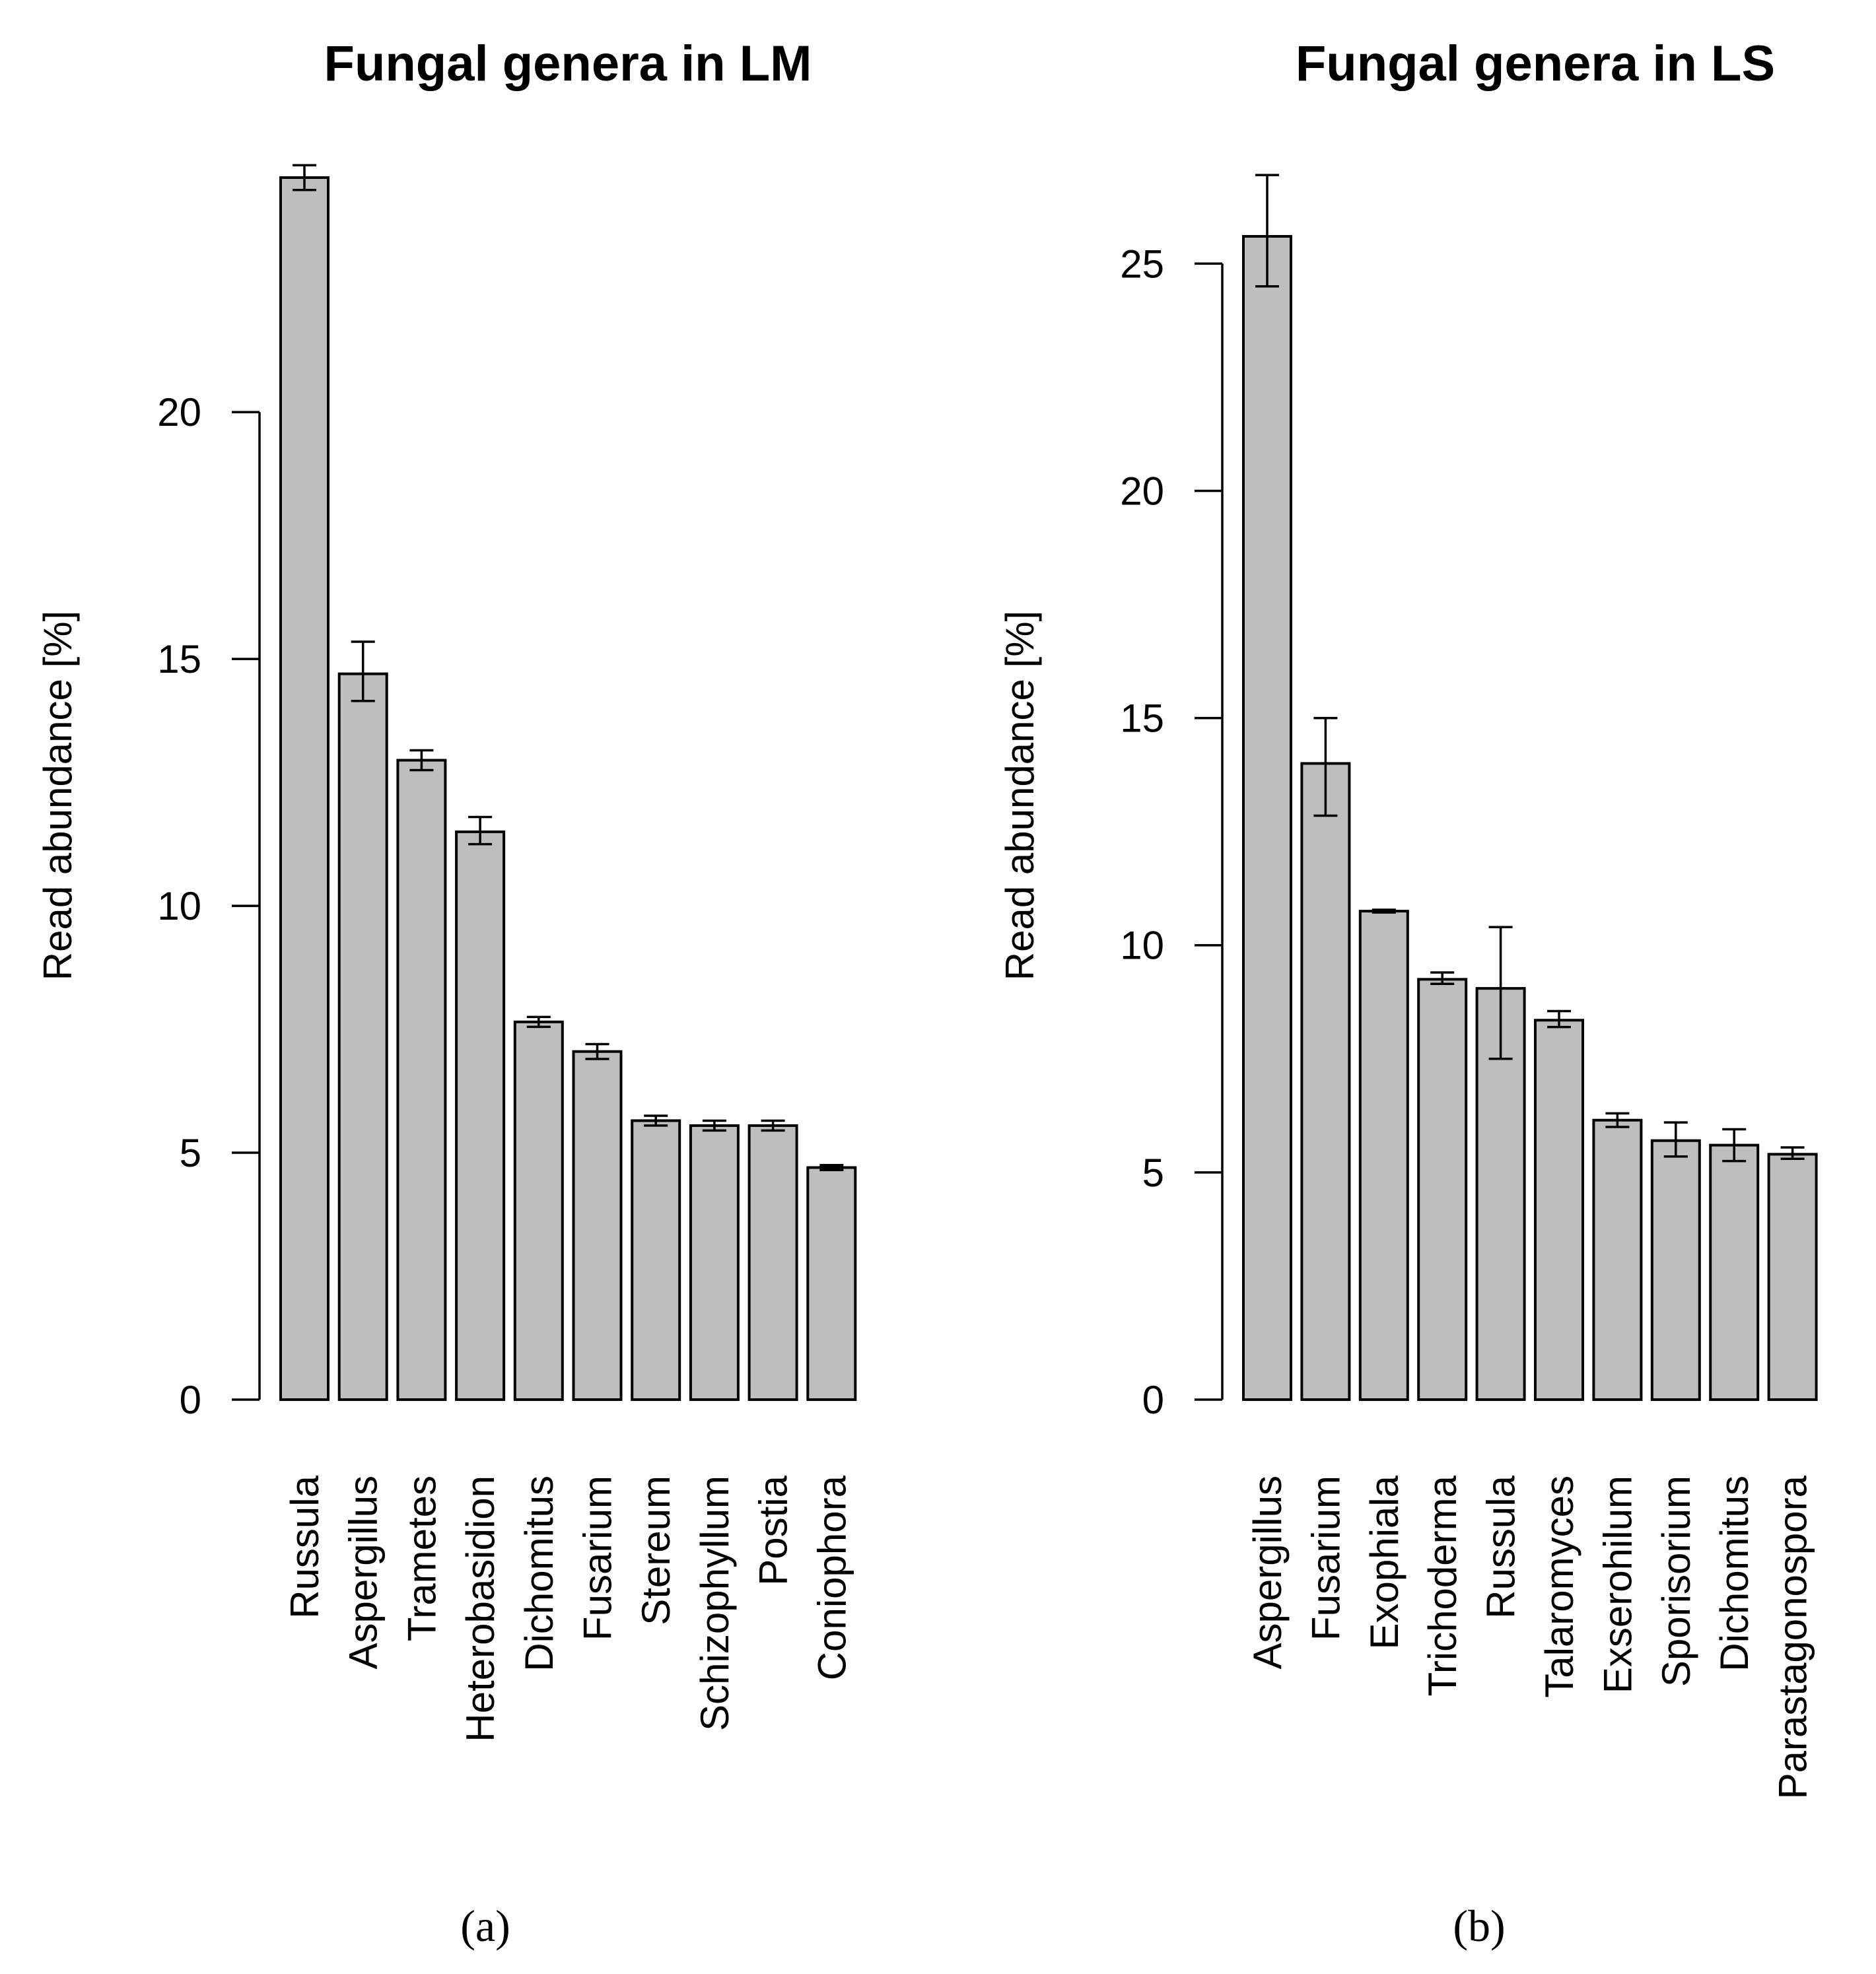 Image resolution: width=1876 pixels, height=1974 pixels. Describe the element at coordinates (1501, 1547) in the screenshot. I see `x-tick-label-russula-ls: Russula` at that location.